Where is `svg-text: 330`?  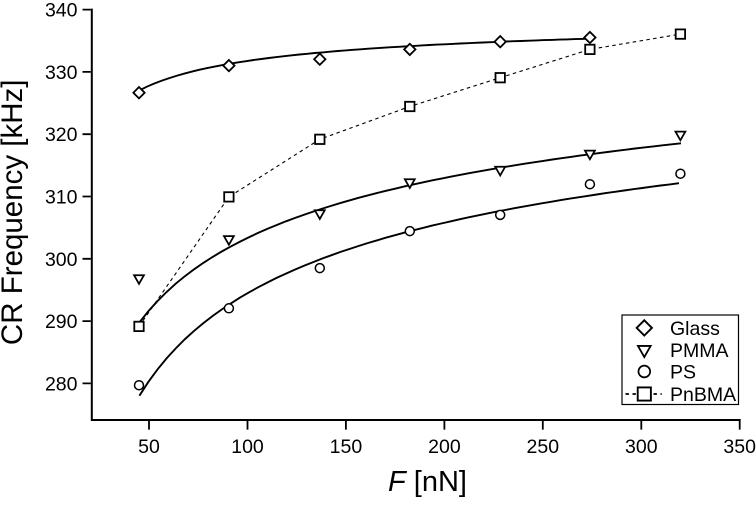
svg-text: 330 is located at coordinates (61, 73).